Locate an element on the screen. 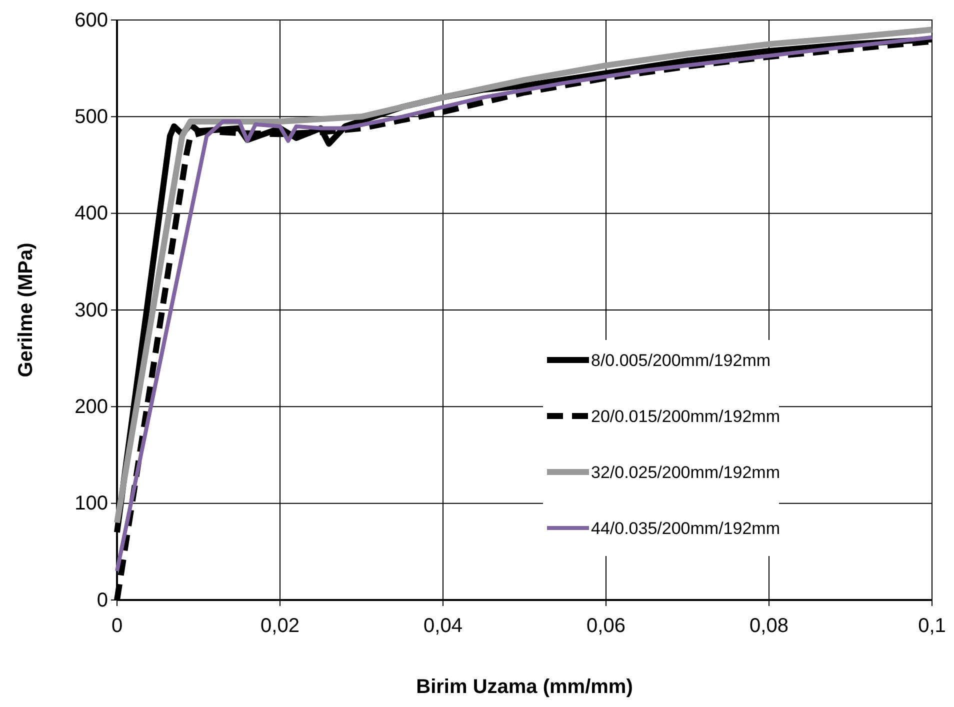 This screenshot has height=707, width=954. x-axis-title: Birim Uzama (mm/mm) is located at coordinates (524, 687).